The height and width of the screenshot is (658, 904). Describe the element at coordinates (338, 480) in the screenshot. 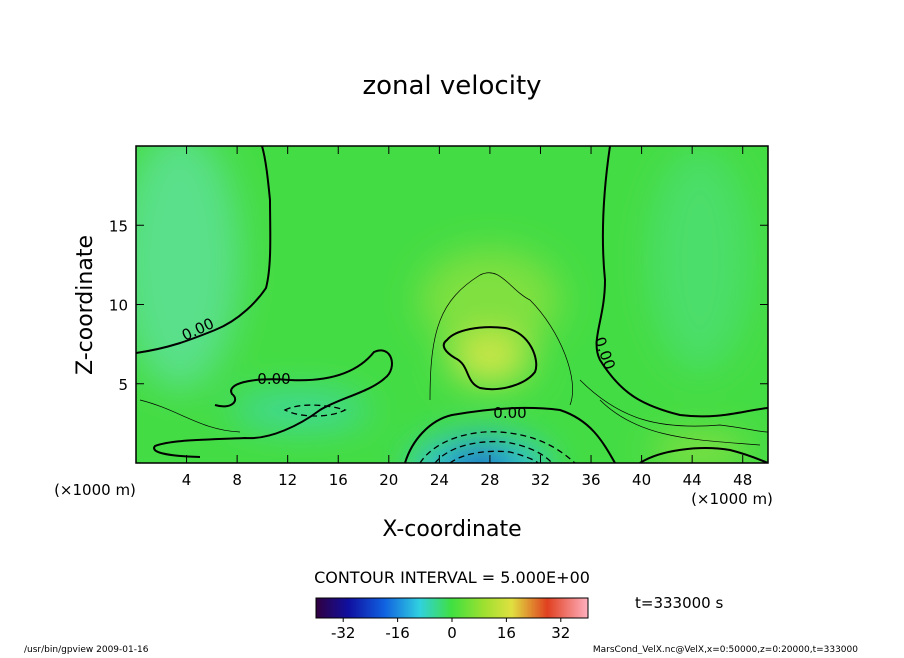

I see `x-tick-label: 16` at that location.